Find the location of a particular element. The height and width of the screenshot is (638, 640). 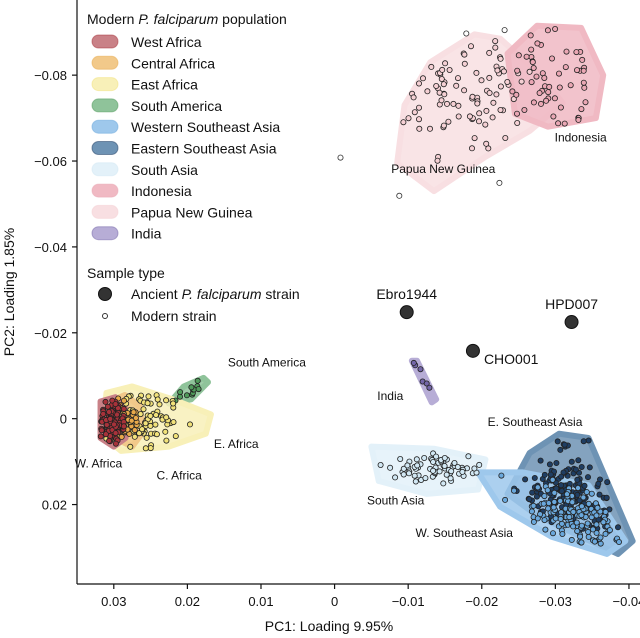

legend-label-indonesia: Indonesia is located at coordinates (161, 191).